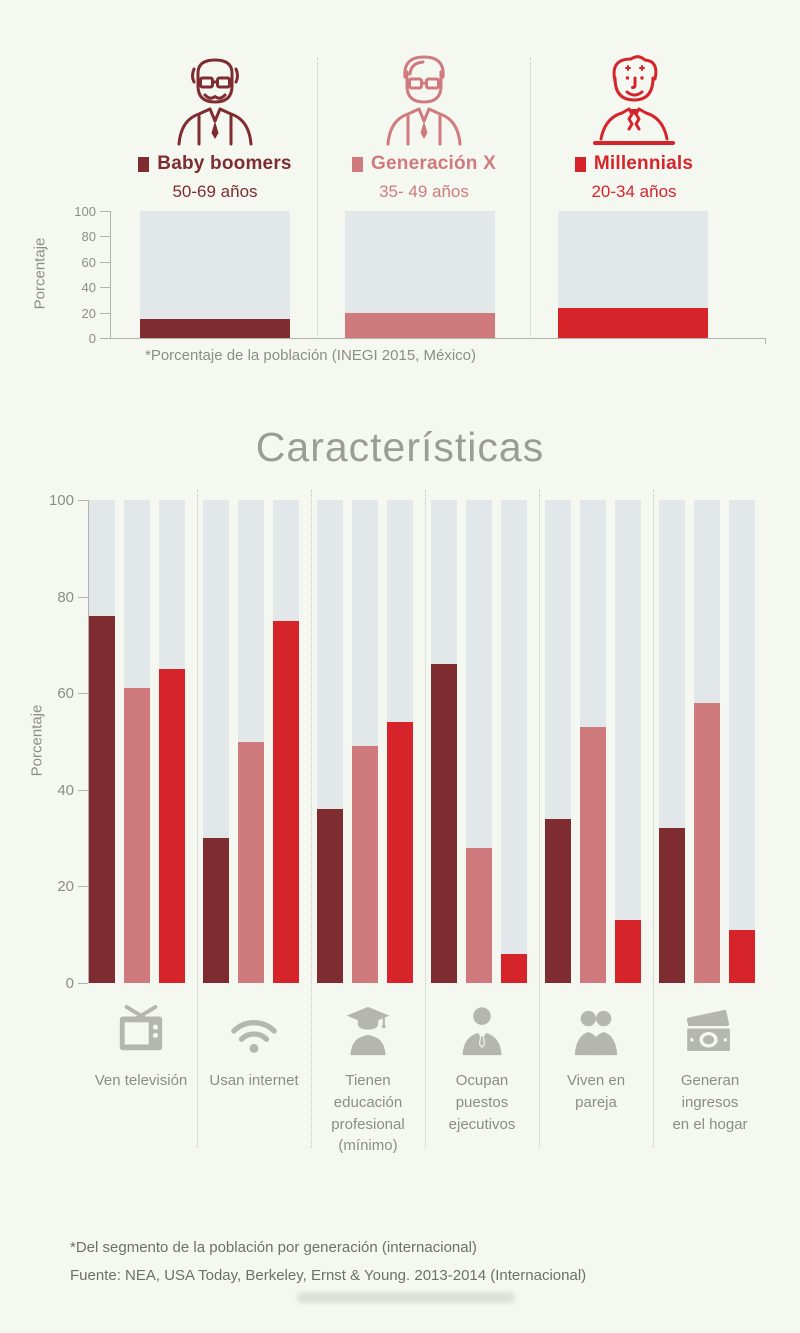 This screenshot has height=1333, width=800. I want to click on legend-millennials: Millennials, so click(634, 164).